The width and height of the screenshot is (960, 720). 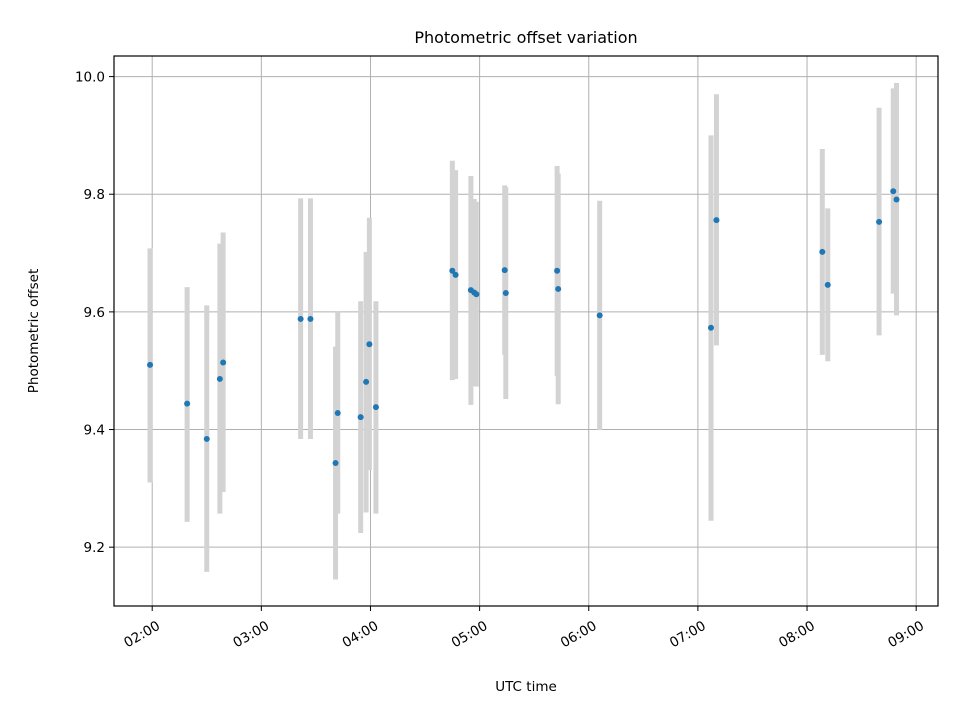 What do you see at coordinates (90, 78) in the screenshot?
I see `y-tick-label: 10.0` at bounding box center [90, 78].